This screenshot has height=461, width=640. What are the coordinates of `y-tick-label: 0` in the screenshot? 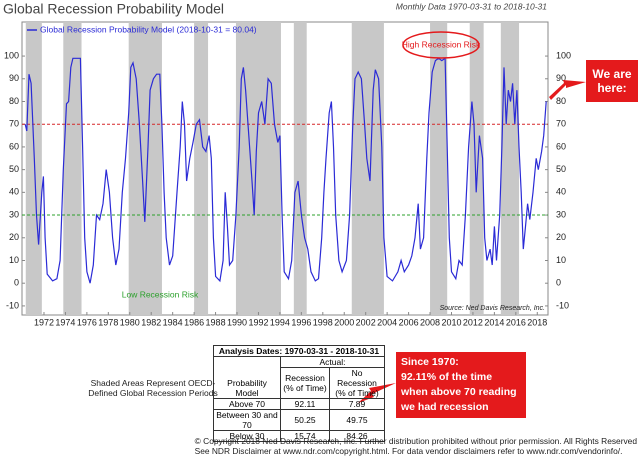 It's located at (16, 283).